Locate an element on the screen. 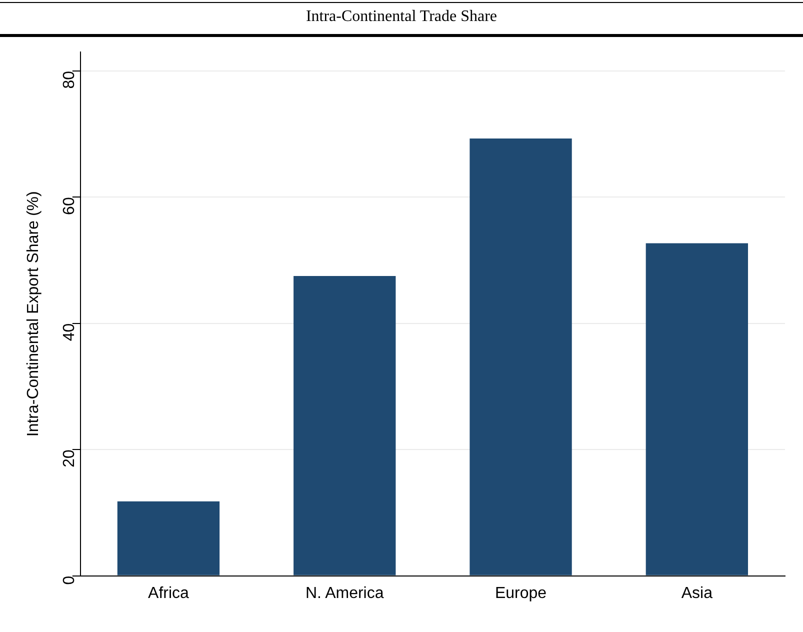  y-tick-label: 20 is located at coordinates (69, 458).